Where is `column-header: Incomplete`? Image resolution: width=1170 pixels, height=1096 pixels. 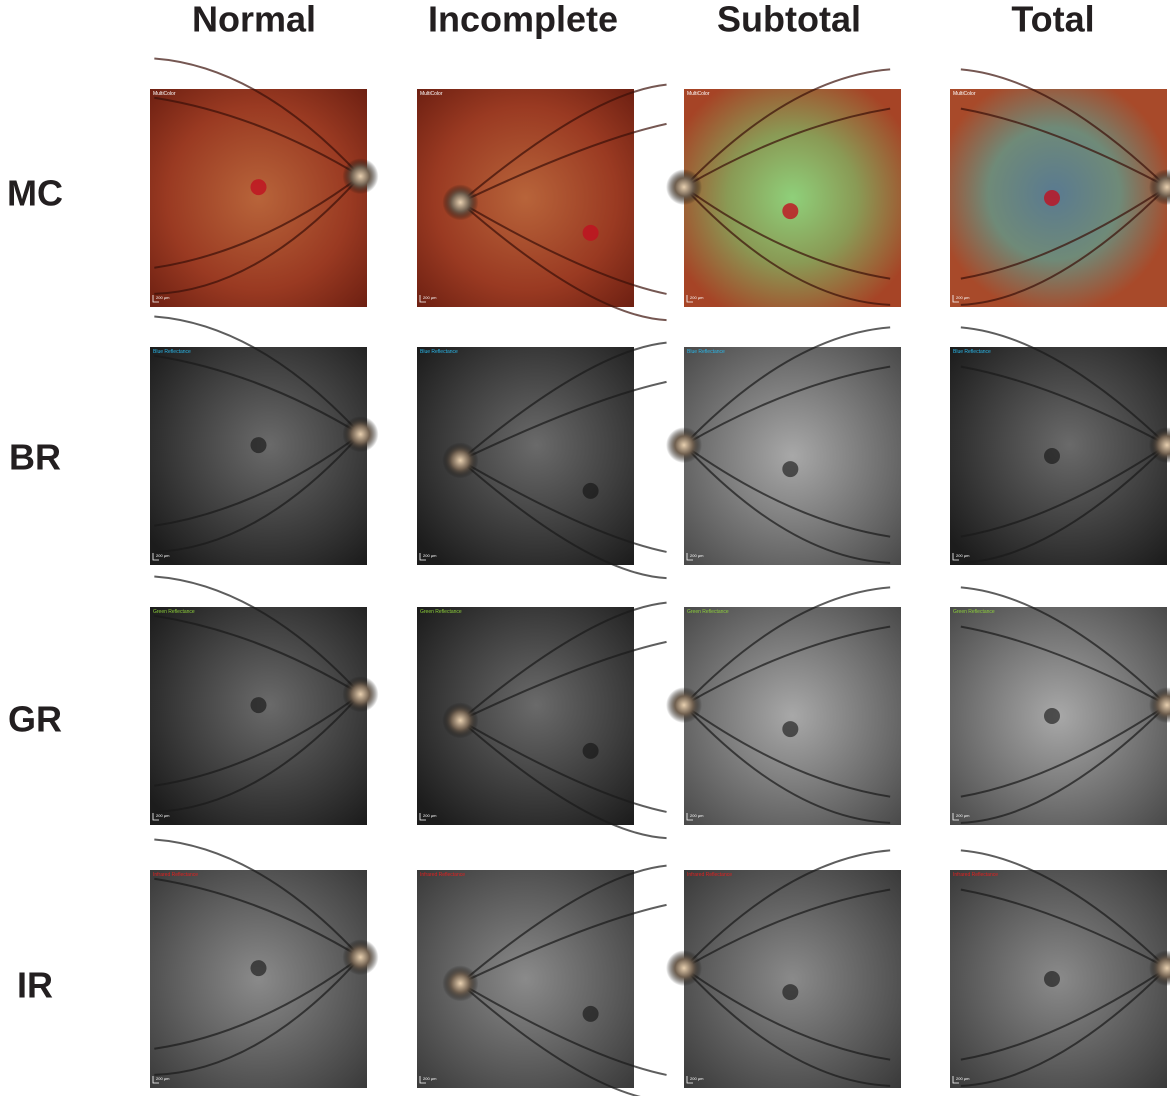
column-header: Incomplete is located at coordinates (523, 20).